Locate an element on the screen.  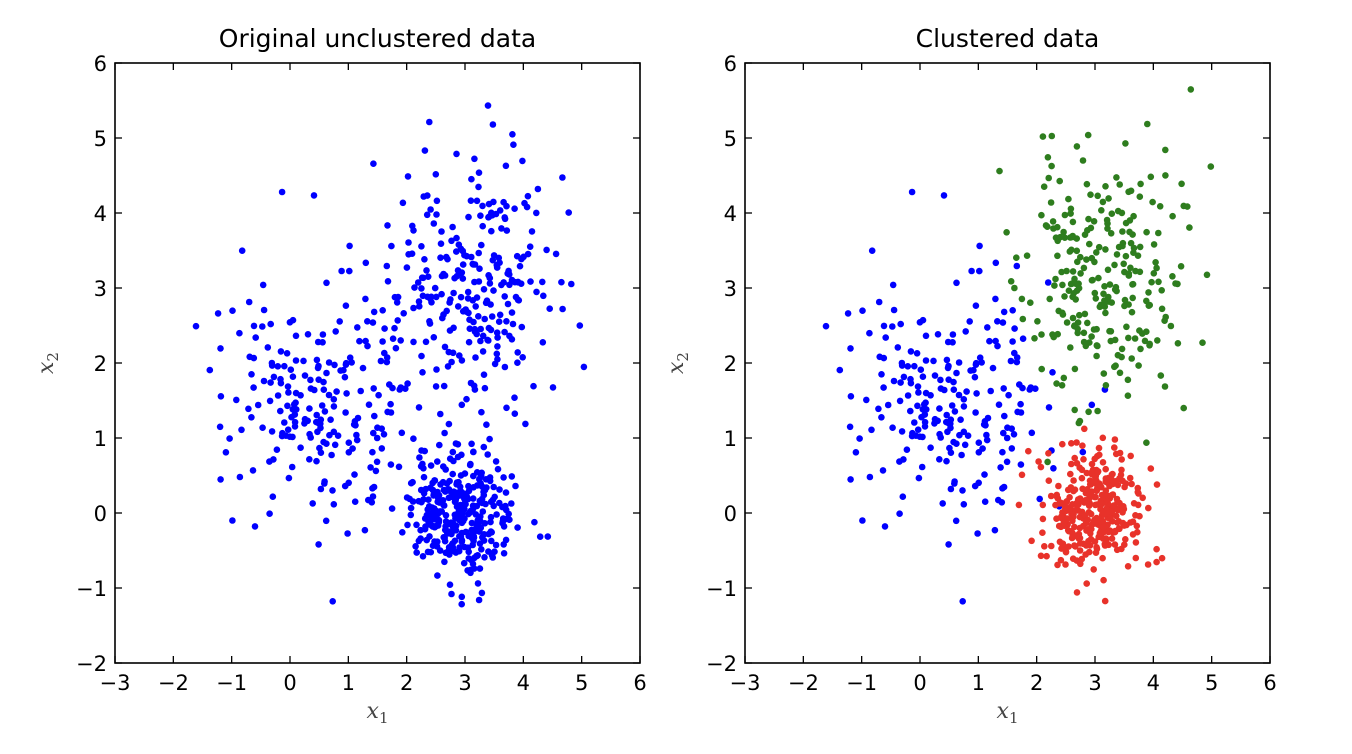
x-tick-label: 3 is located at coordinates (464, 683).